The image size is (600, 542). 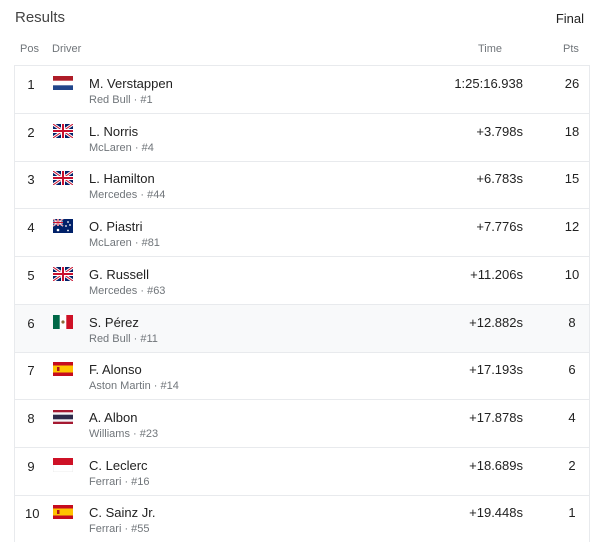 I want to click on column-header: Pts, so click(x=571, y=49).